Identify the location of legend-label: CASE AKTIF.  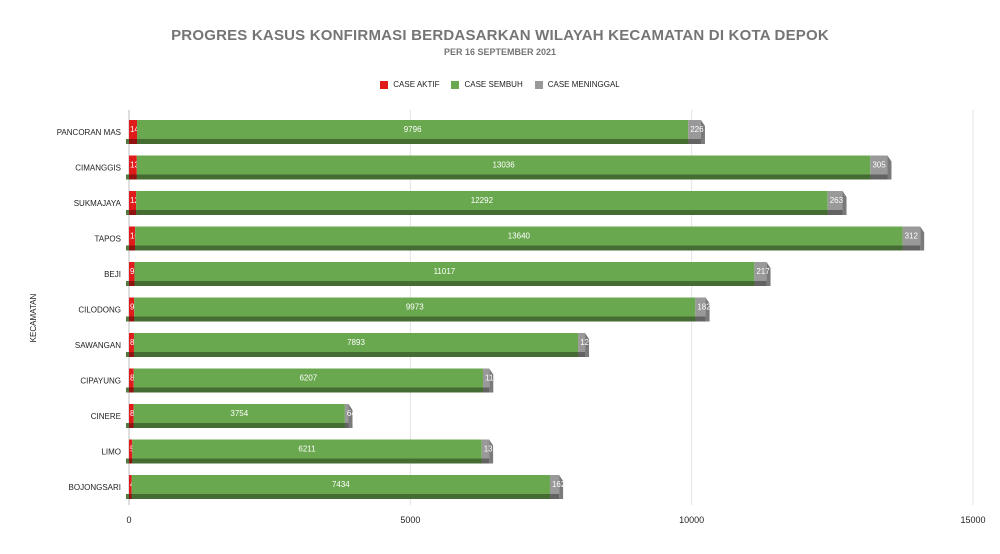
(416, 84).